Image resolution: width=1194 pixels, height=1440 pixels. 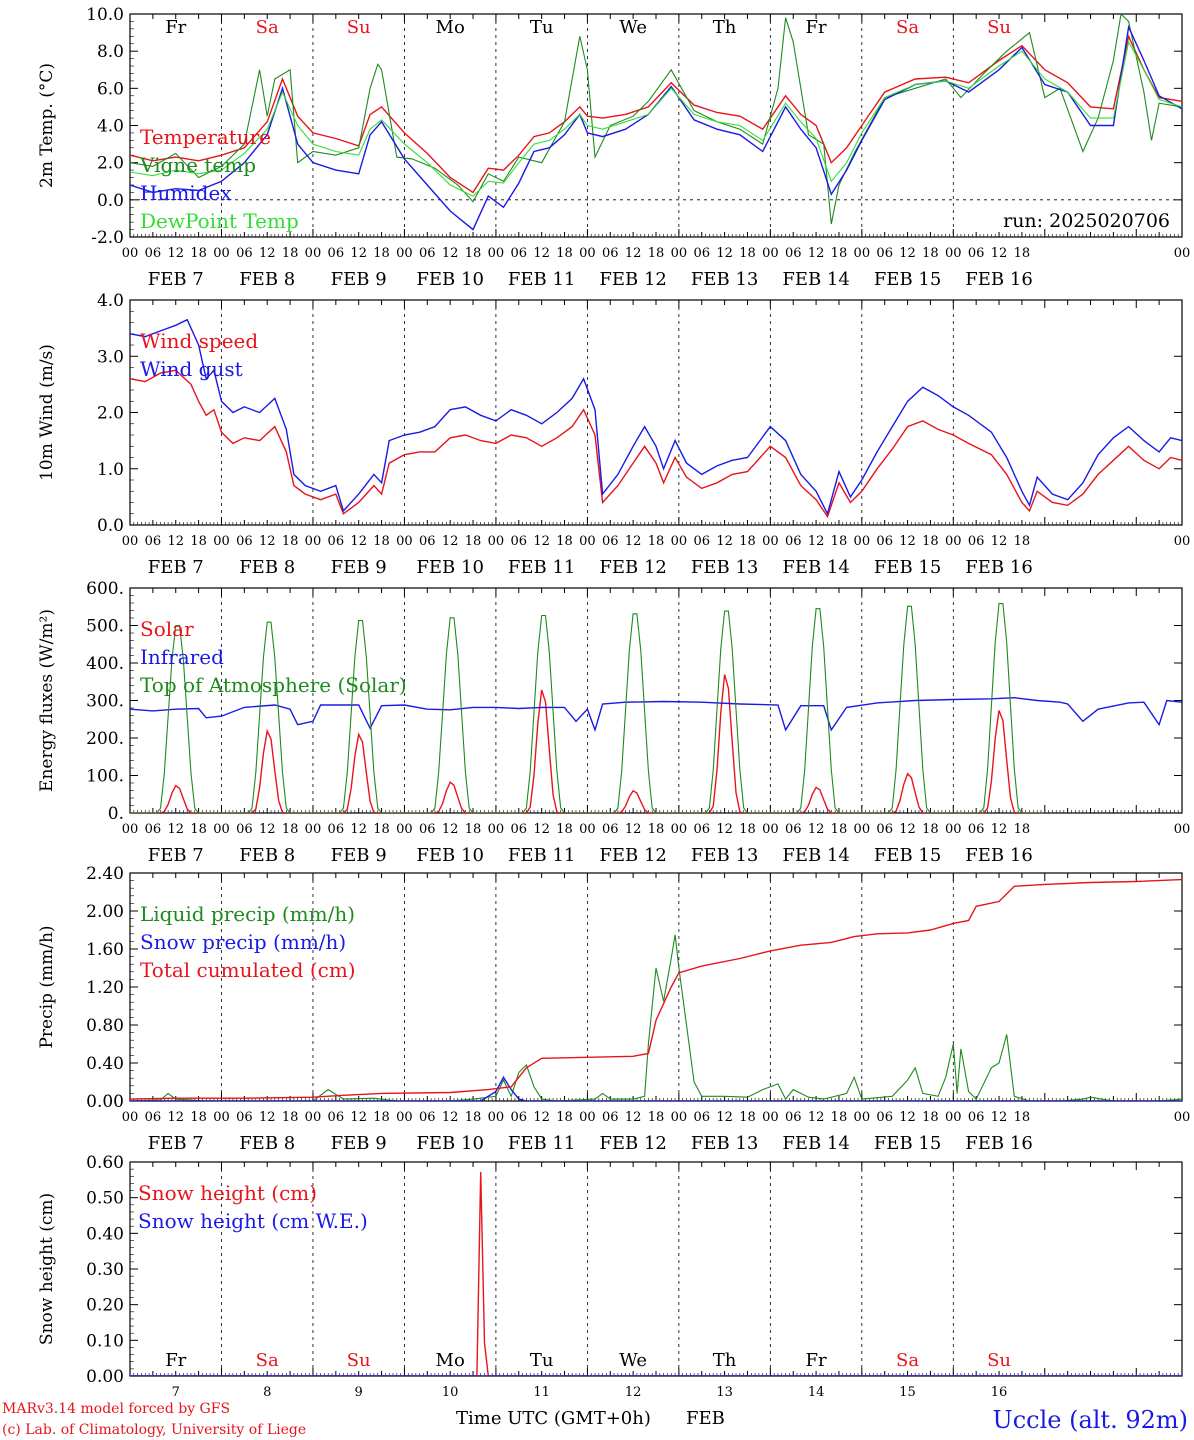 I want to click on day-number-label: 12, so click(x=633, y=1392).